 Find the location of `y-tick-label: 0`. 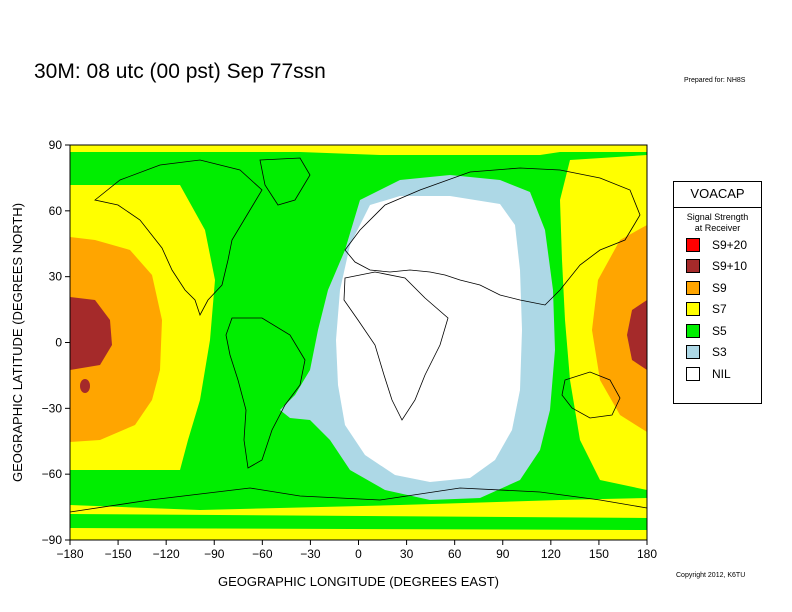

y-tick-label: 0 is located at coordinates (58, 343).